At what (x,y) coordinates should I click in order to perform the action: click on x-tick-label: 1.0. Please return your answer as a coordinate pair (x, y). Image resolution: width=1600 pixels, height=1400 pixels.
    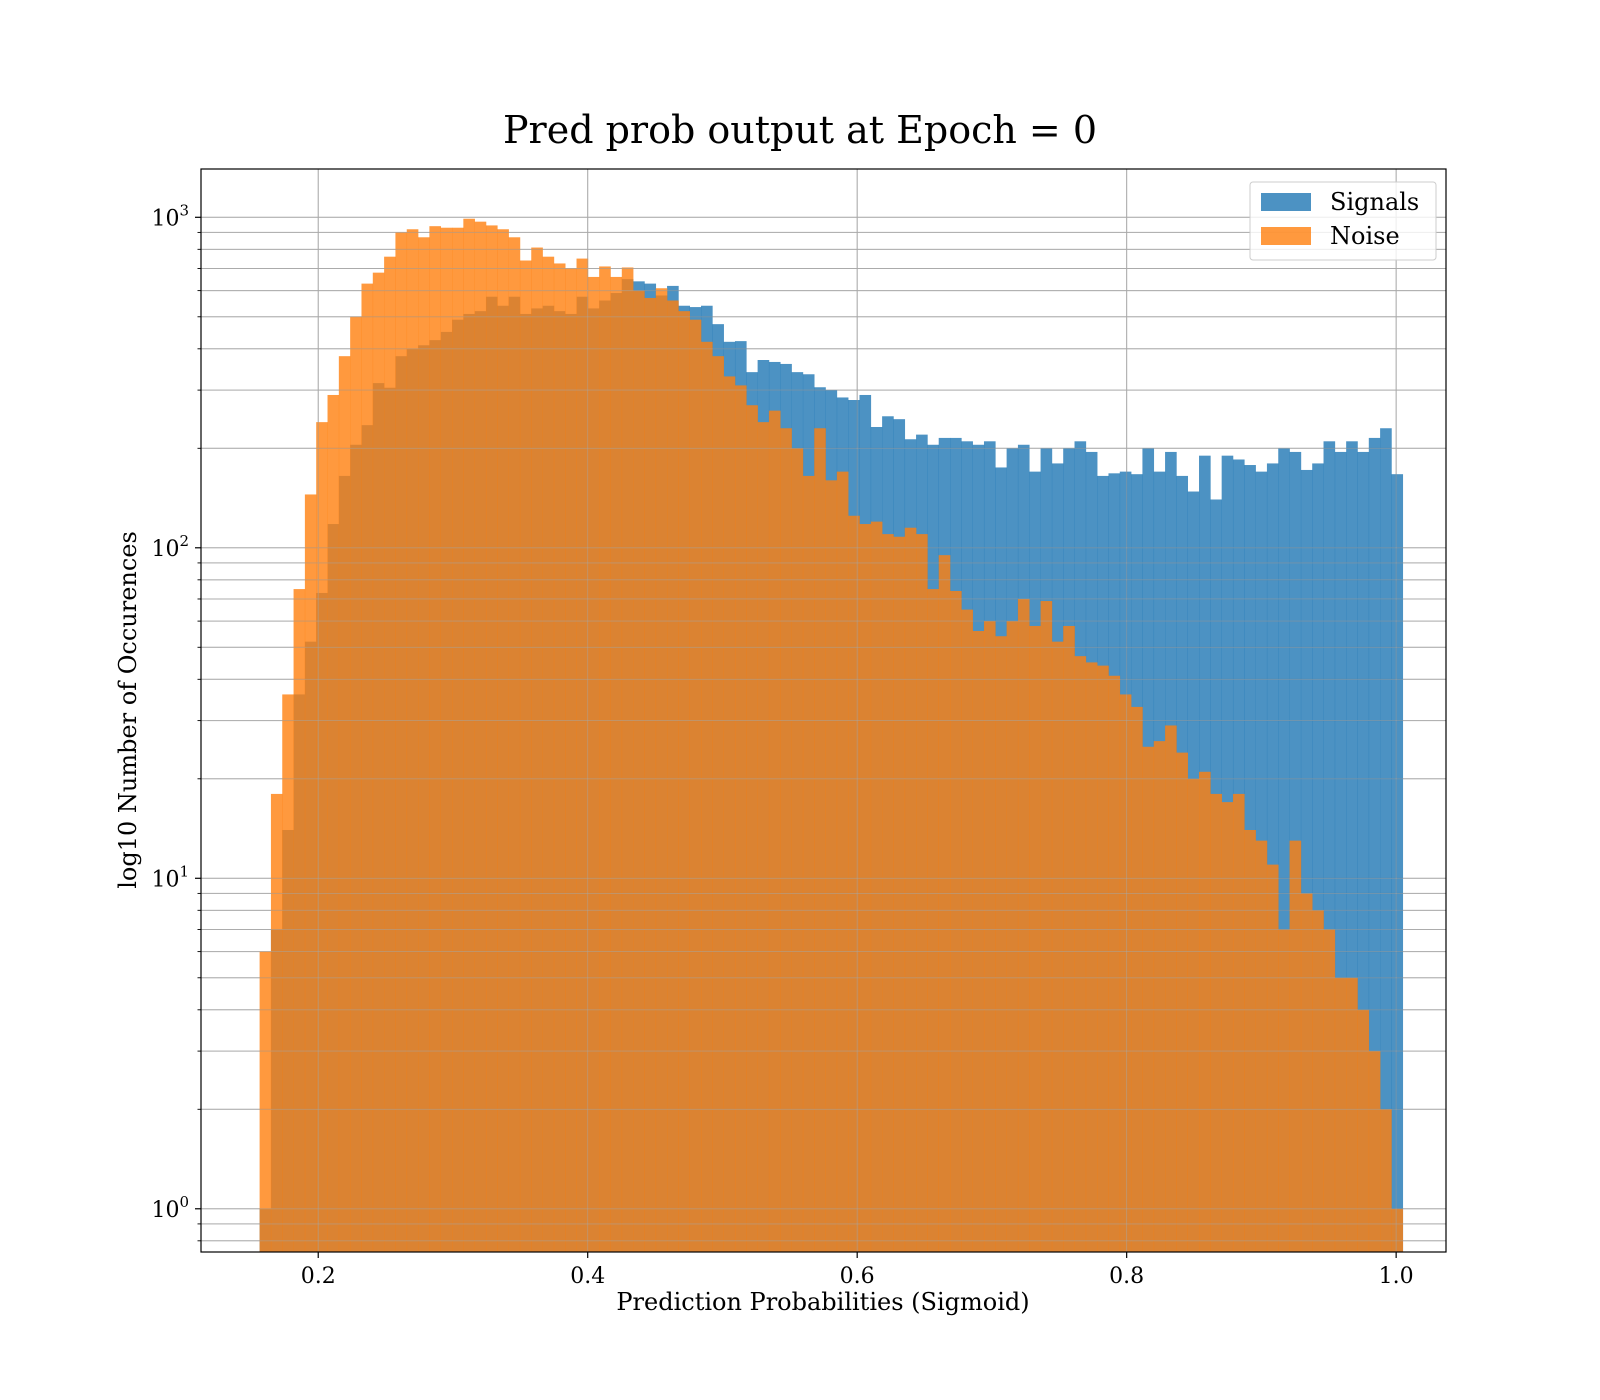
    Looking at the image, I should click on (1396, 1276).